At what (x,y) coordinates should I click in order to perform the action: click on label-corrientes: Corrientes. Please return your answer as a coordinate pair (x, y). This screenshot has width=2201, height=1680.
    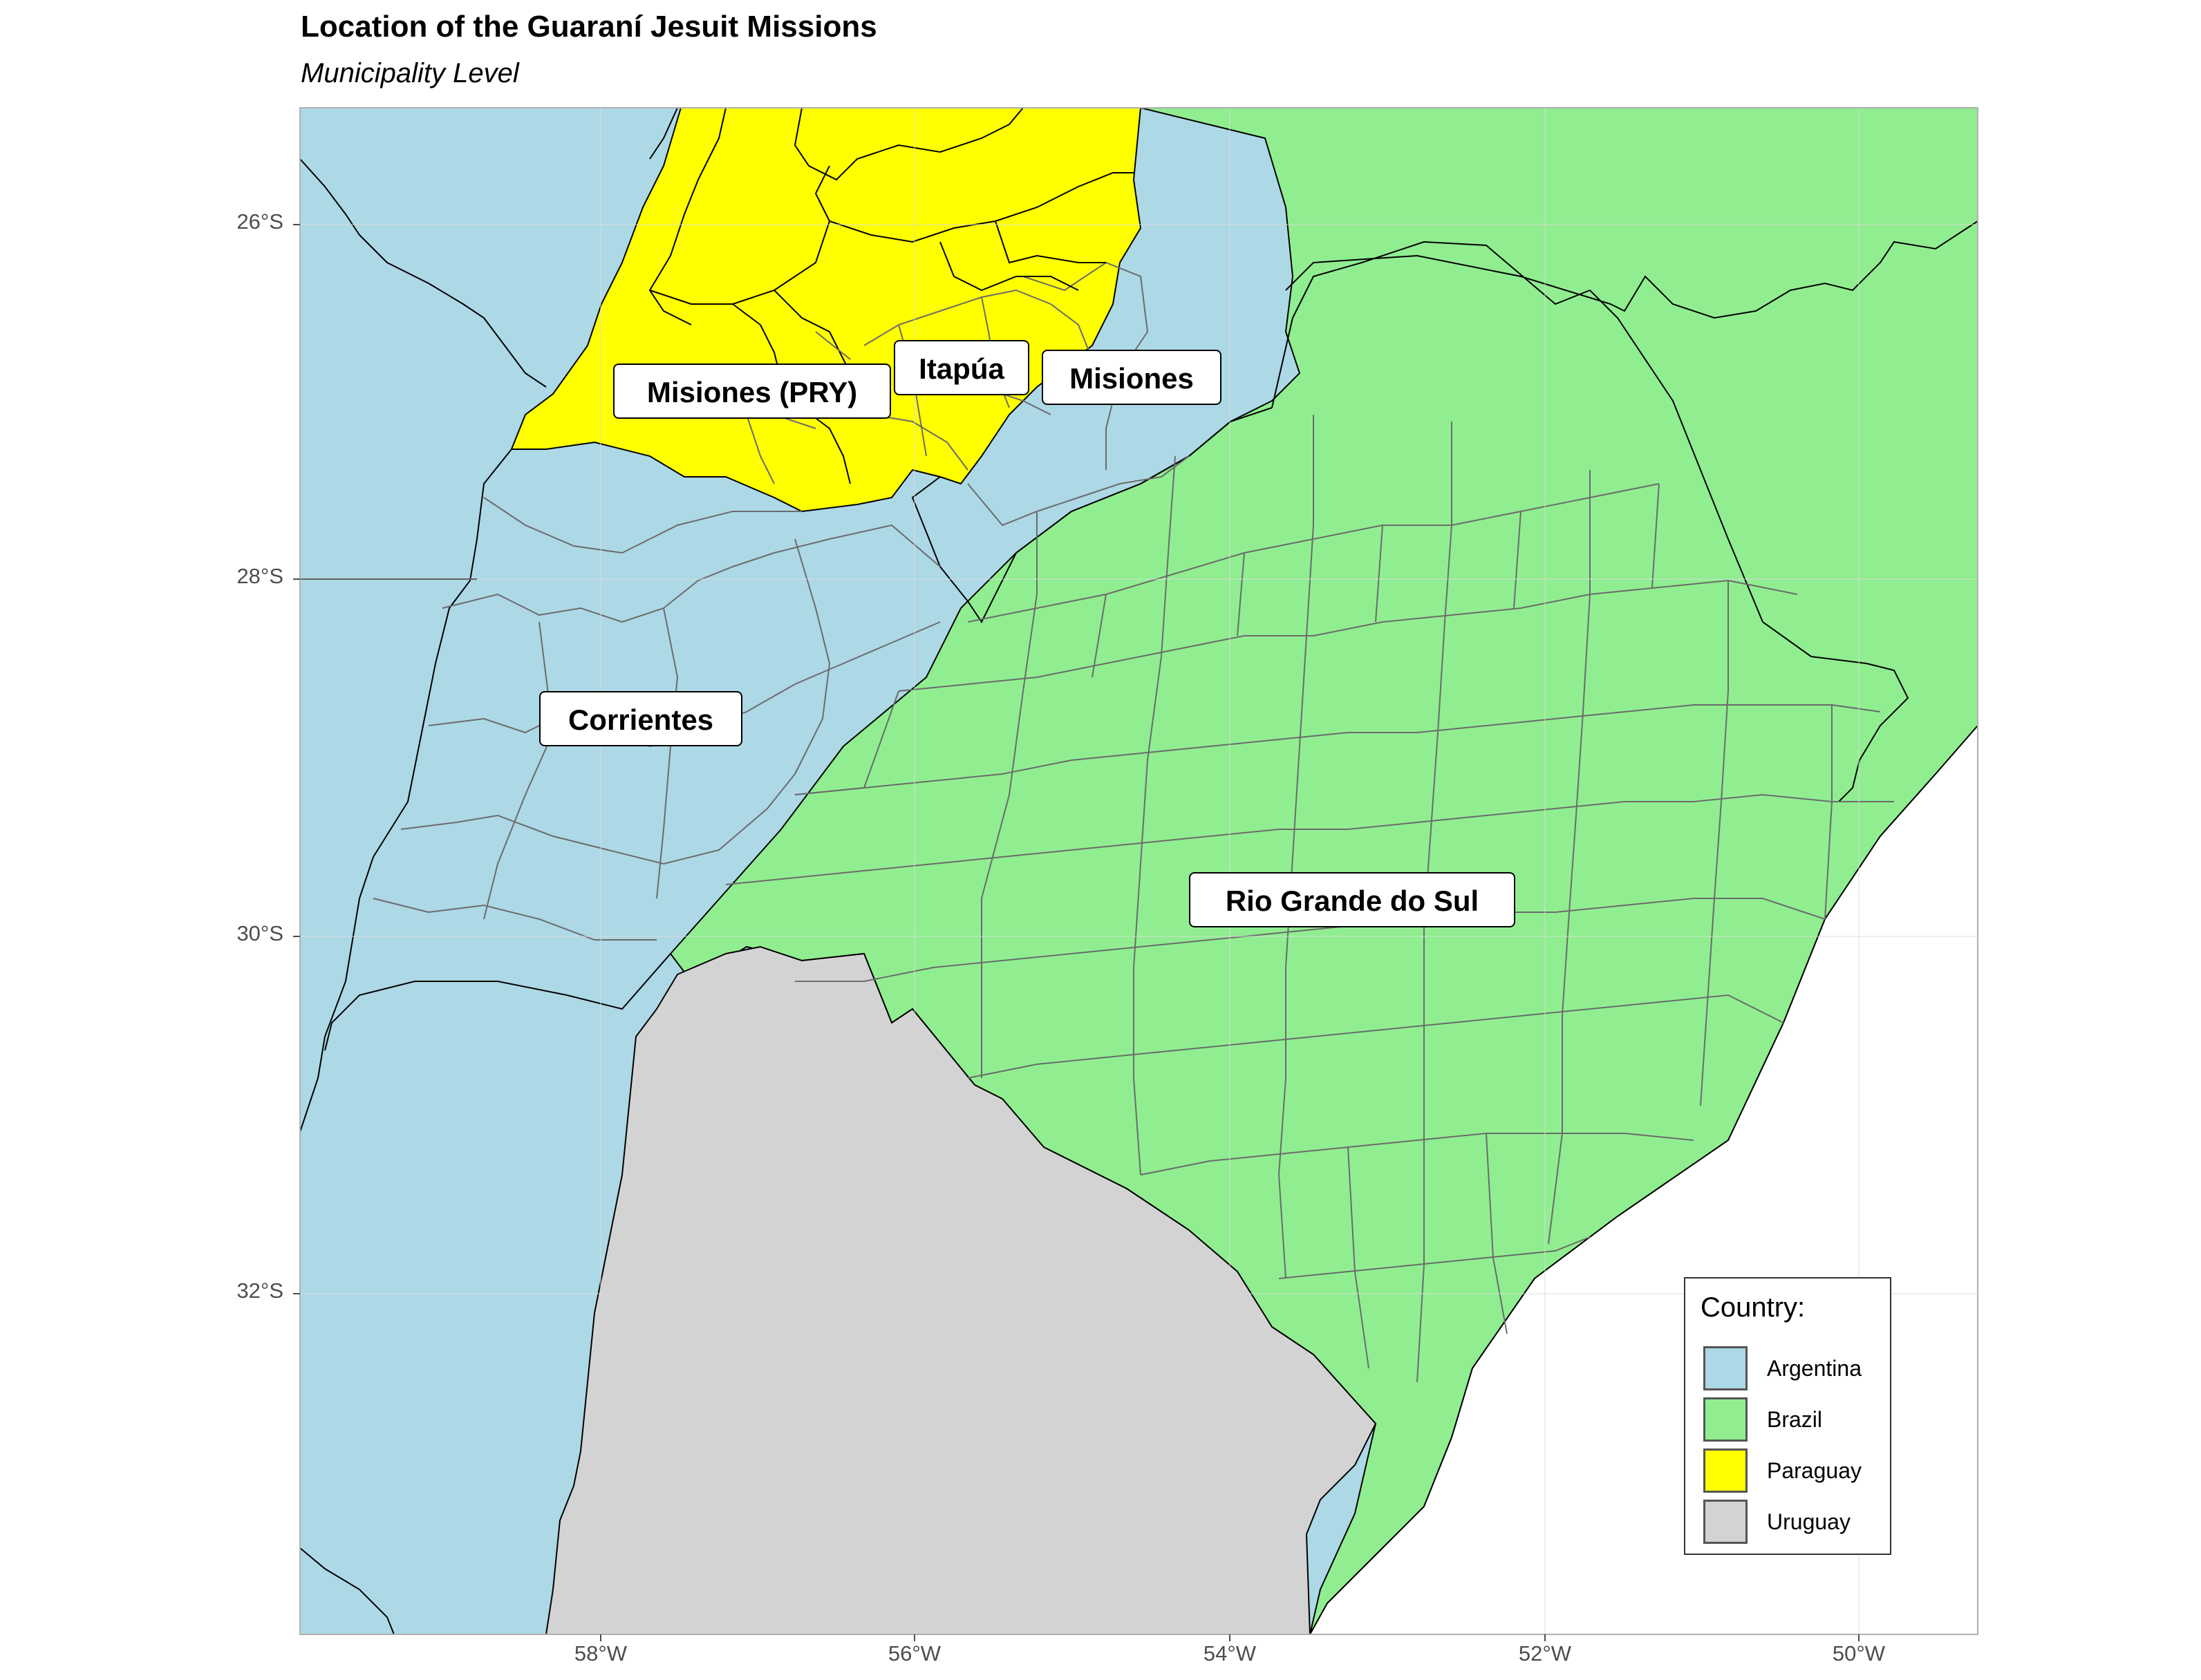
    Looking at the image, I should click on (641, 718).